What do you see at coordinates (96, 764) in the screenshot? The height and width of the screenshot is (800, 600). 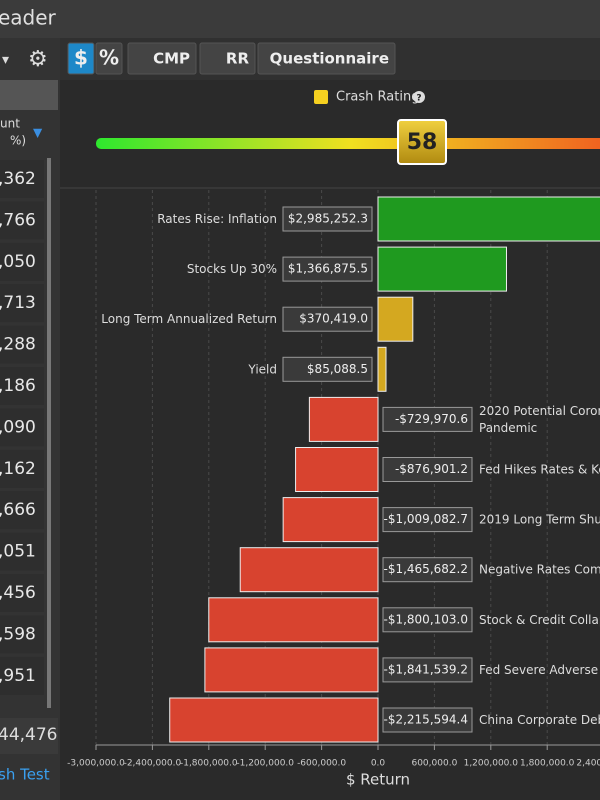 I see `x-tick-label: -3,000,000.0` at bounding box center [96, 764].